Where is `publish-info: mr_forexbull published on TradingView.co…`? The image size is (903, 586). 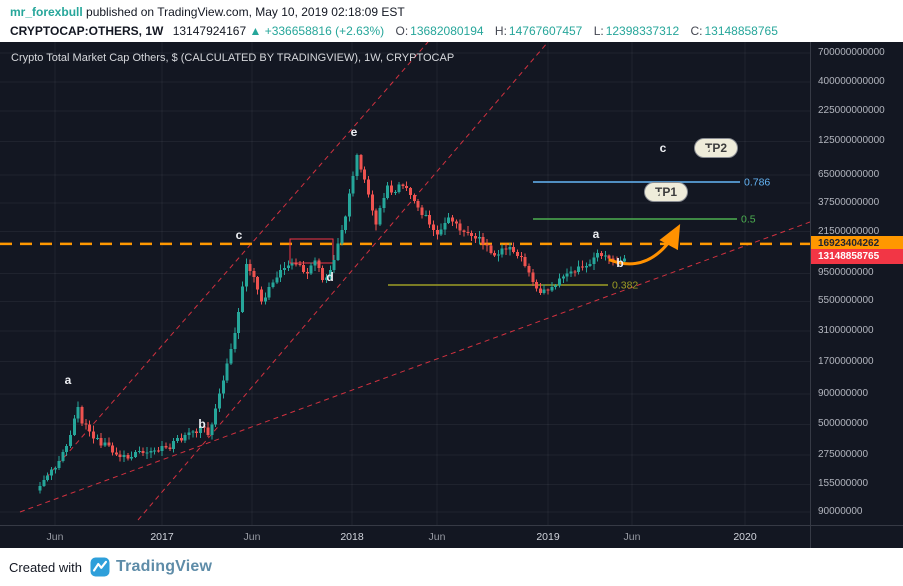 publish-info: mr_forexbull published on TradingView.co… is located at coordinates (451, 12).